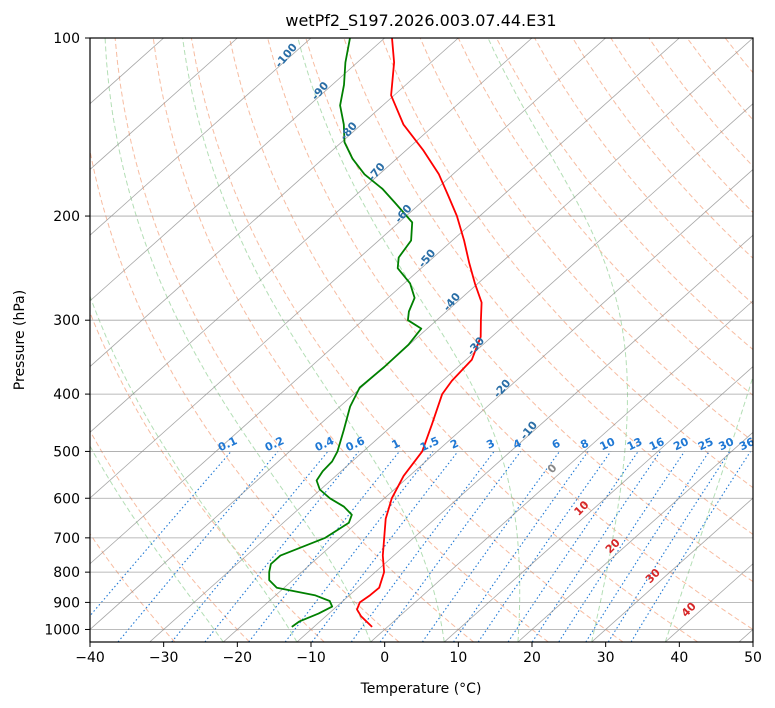  What do you see at coordinates (634, 444) in the screenshot?
I see `mixing-ratio-label: 13` at bounding box center [634, 444].